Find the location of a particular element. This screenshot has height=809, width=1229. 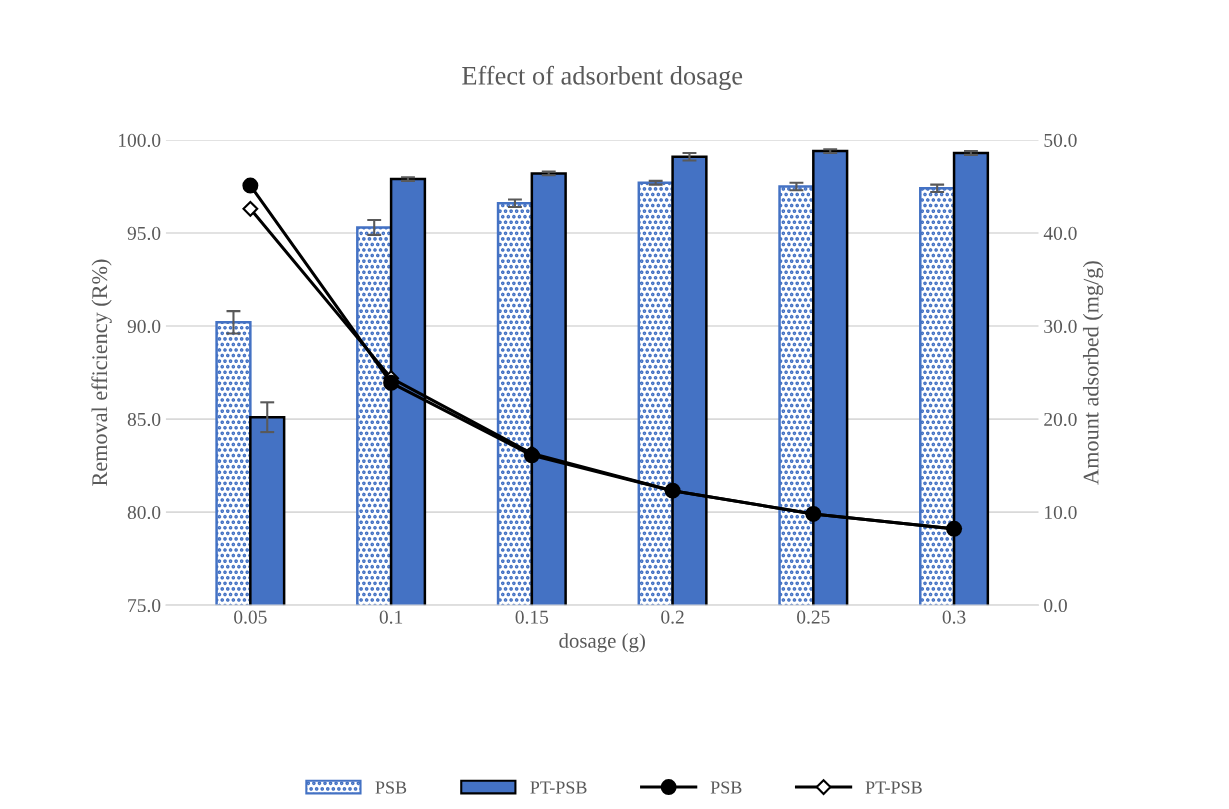

y-tick-label: 85.0 is located at coordinates (144, 419).